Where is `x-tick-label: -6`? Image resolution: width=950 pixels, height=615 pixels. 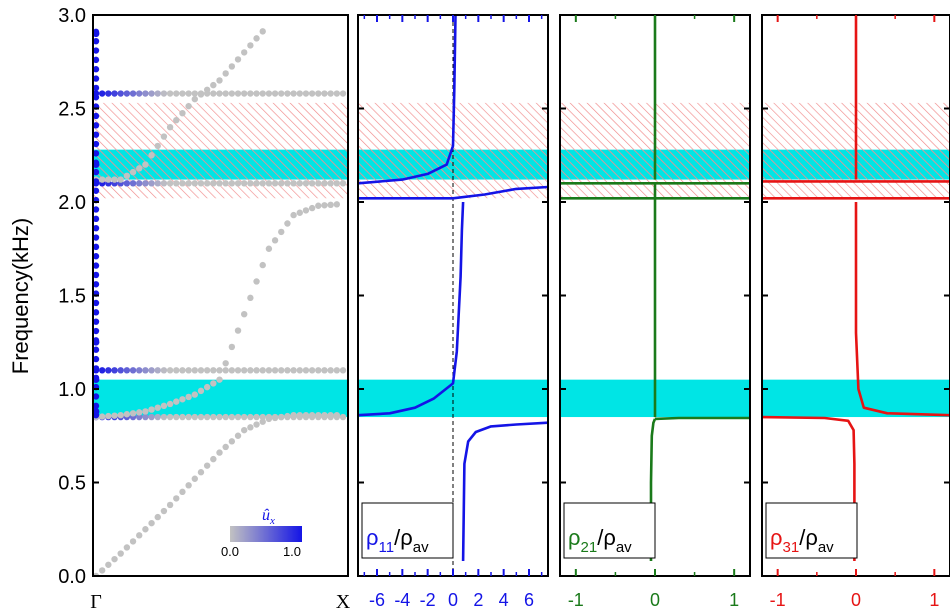
x-tick-label: -6 is located at coordinates (377, 600).